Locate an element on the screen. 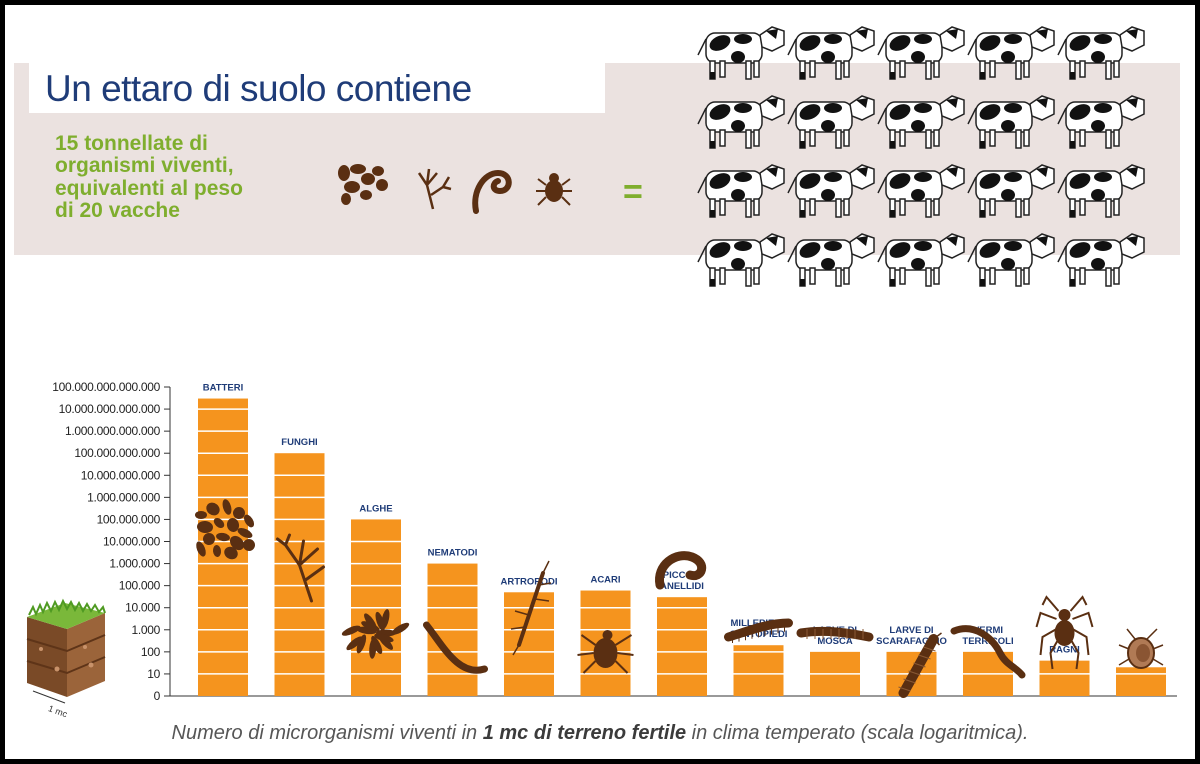 The image size is (1200, 764). caption-text-bold: 1 mc di terreno fertile is located at coordinates (584, 733).